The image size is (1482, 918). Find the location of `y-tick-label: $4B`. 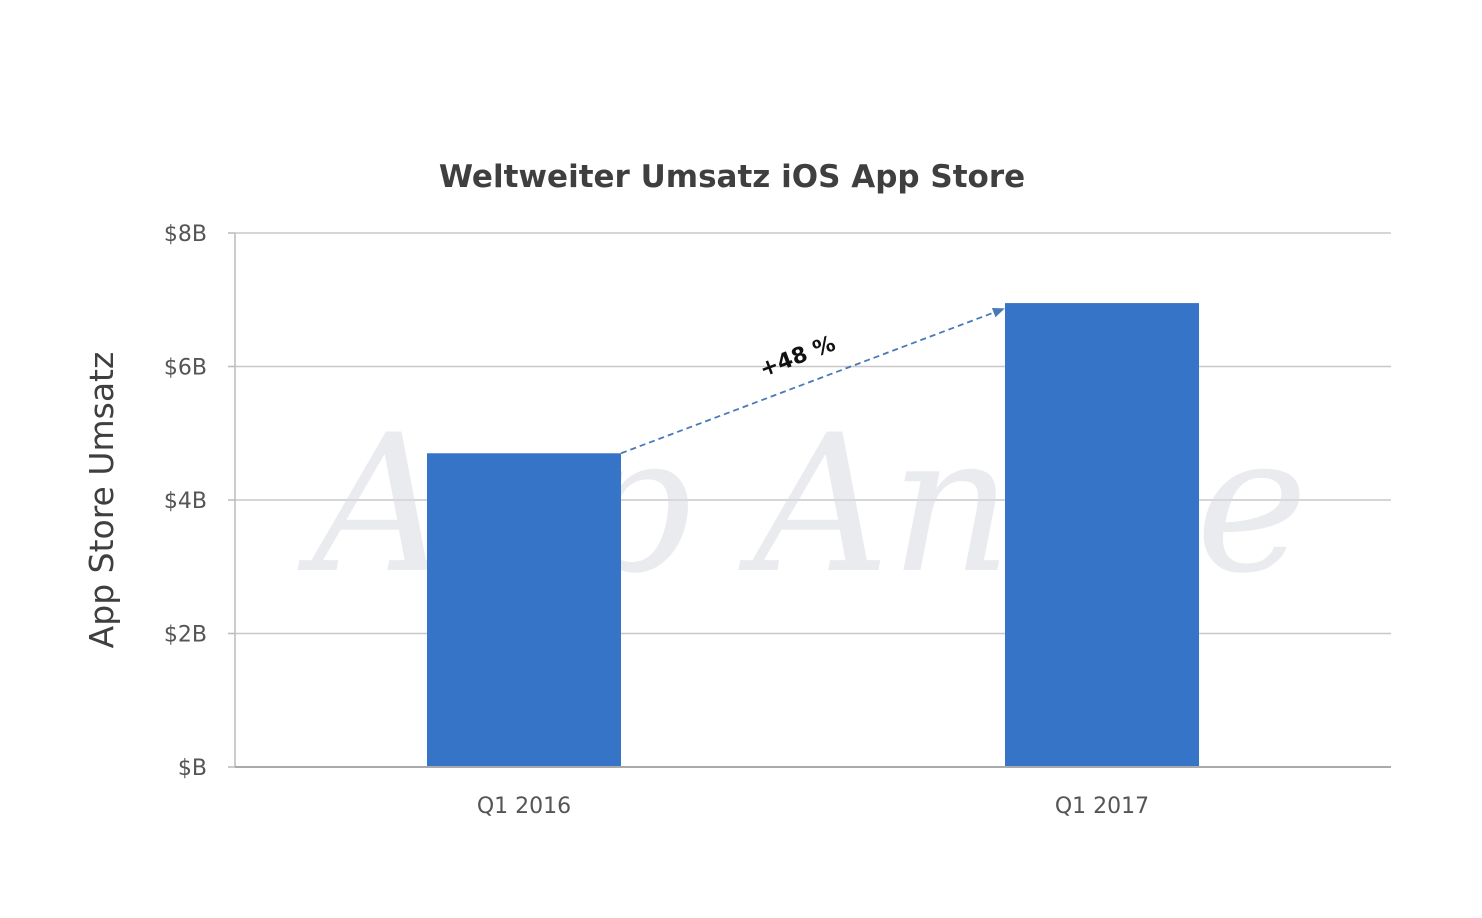

y-tick-label: $4B is located at coordinates (185, 501).